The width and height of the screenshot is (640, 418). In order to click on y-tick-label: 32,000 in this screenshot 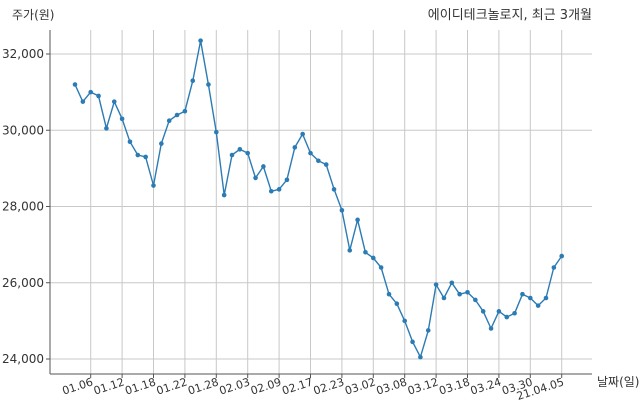, I will do `click(23, 54)`.